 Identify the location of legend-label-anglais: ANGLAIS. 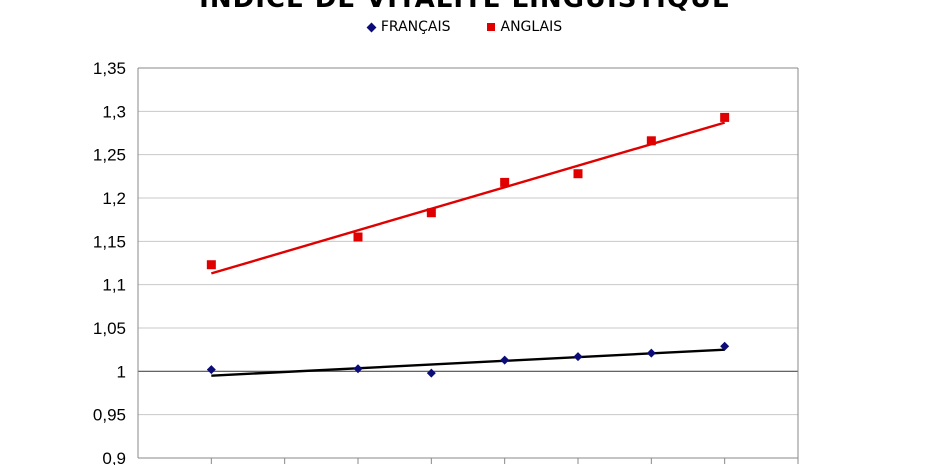
(531, 27).